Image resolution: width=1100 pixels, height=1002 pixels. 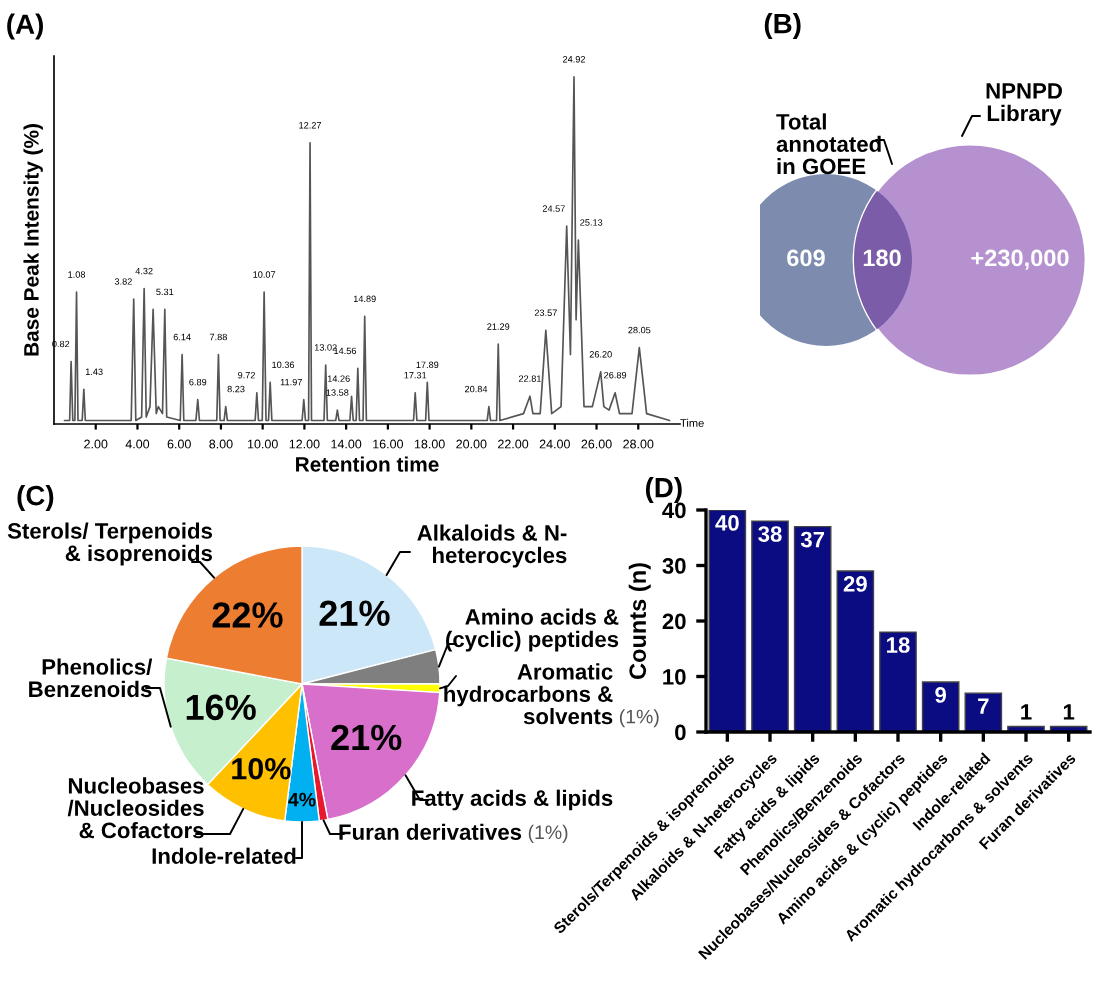 I want to click on text: +230,000, so click(x=1020, y=259).